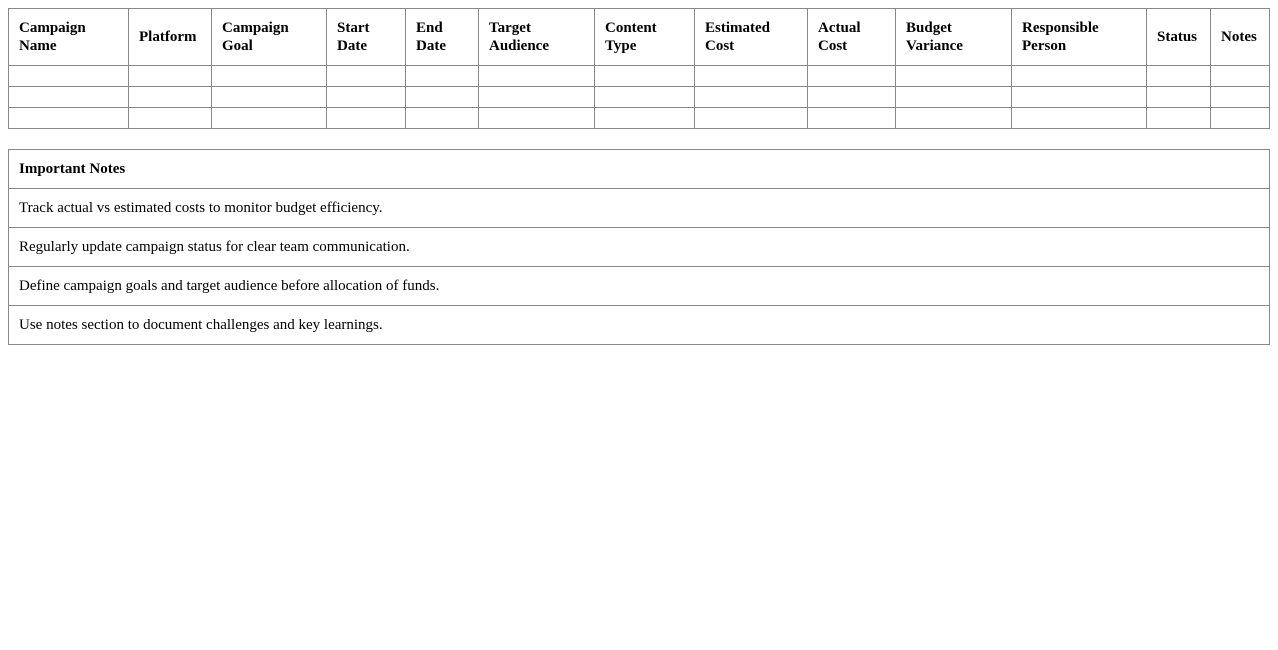  What do you see at coordinates (170, 37) in the screenshot?
I see `column-header: Platform` at bounding box center [170, 37].